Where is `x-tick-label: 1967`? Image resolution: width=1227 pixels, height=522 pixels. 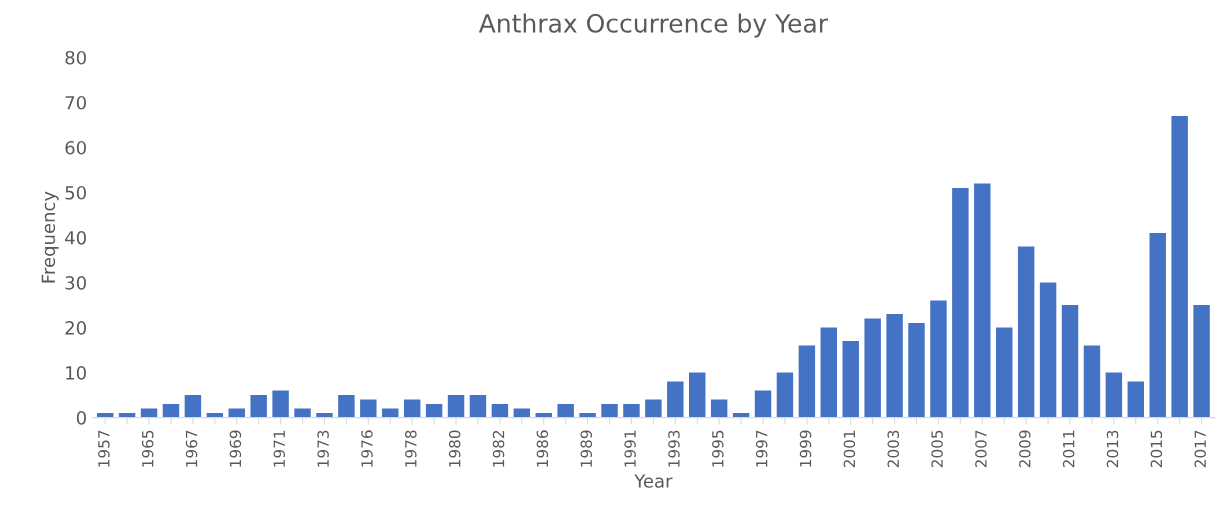
x-tick-label: 1967 is located at coordinates (191, 448).